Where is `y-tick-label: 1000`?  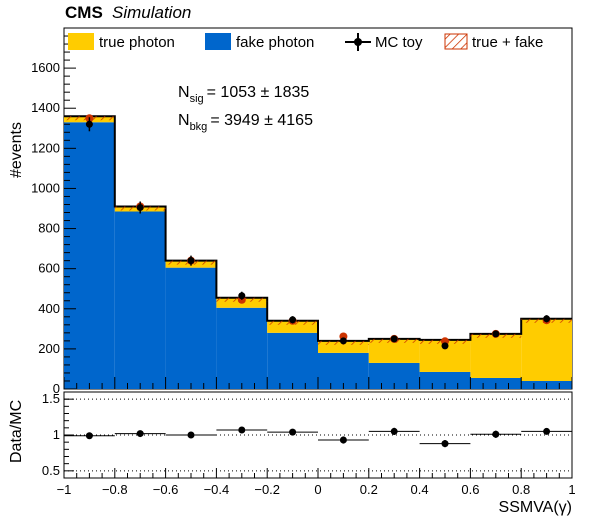 y-tick-label: 1000 is located at coordinates (45, 187).